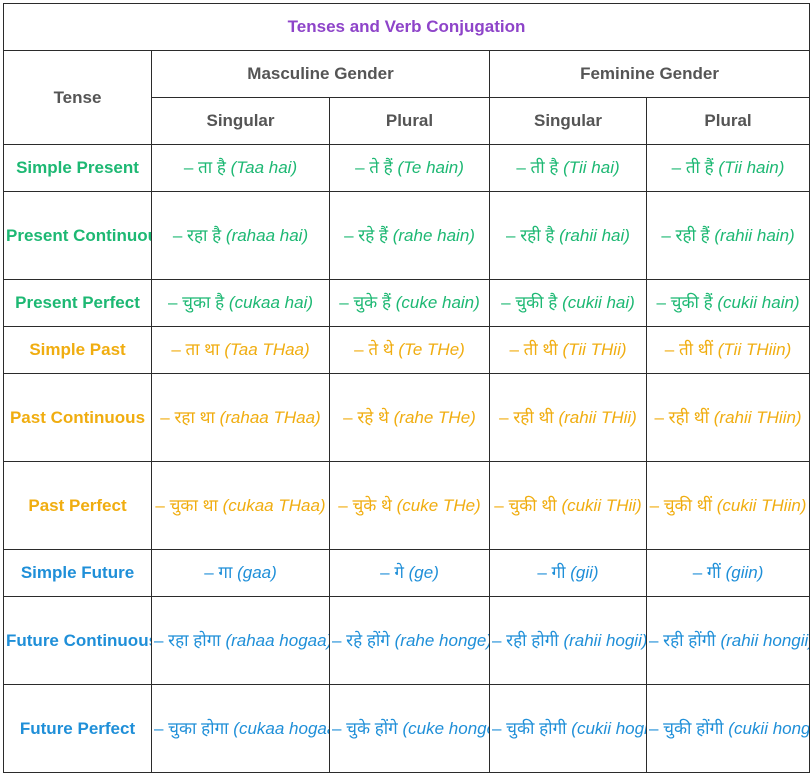  Describe the element at coordinates (374, 349) in the screenshot. I see `hindi-suffix: – ते थे` at that location.